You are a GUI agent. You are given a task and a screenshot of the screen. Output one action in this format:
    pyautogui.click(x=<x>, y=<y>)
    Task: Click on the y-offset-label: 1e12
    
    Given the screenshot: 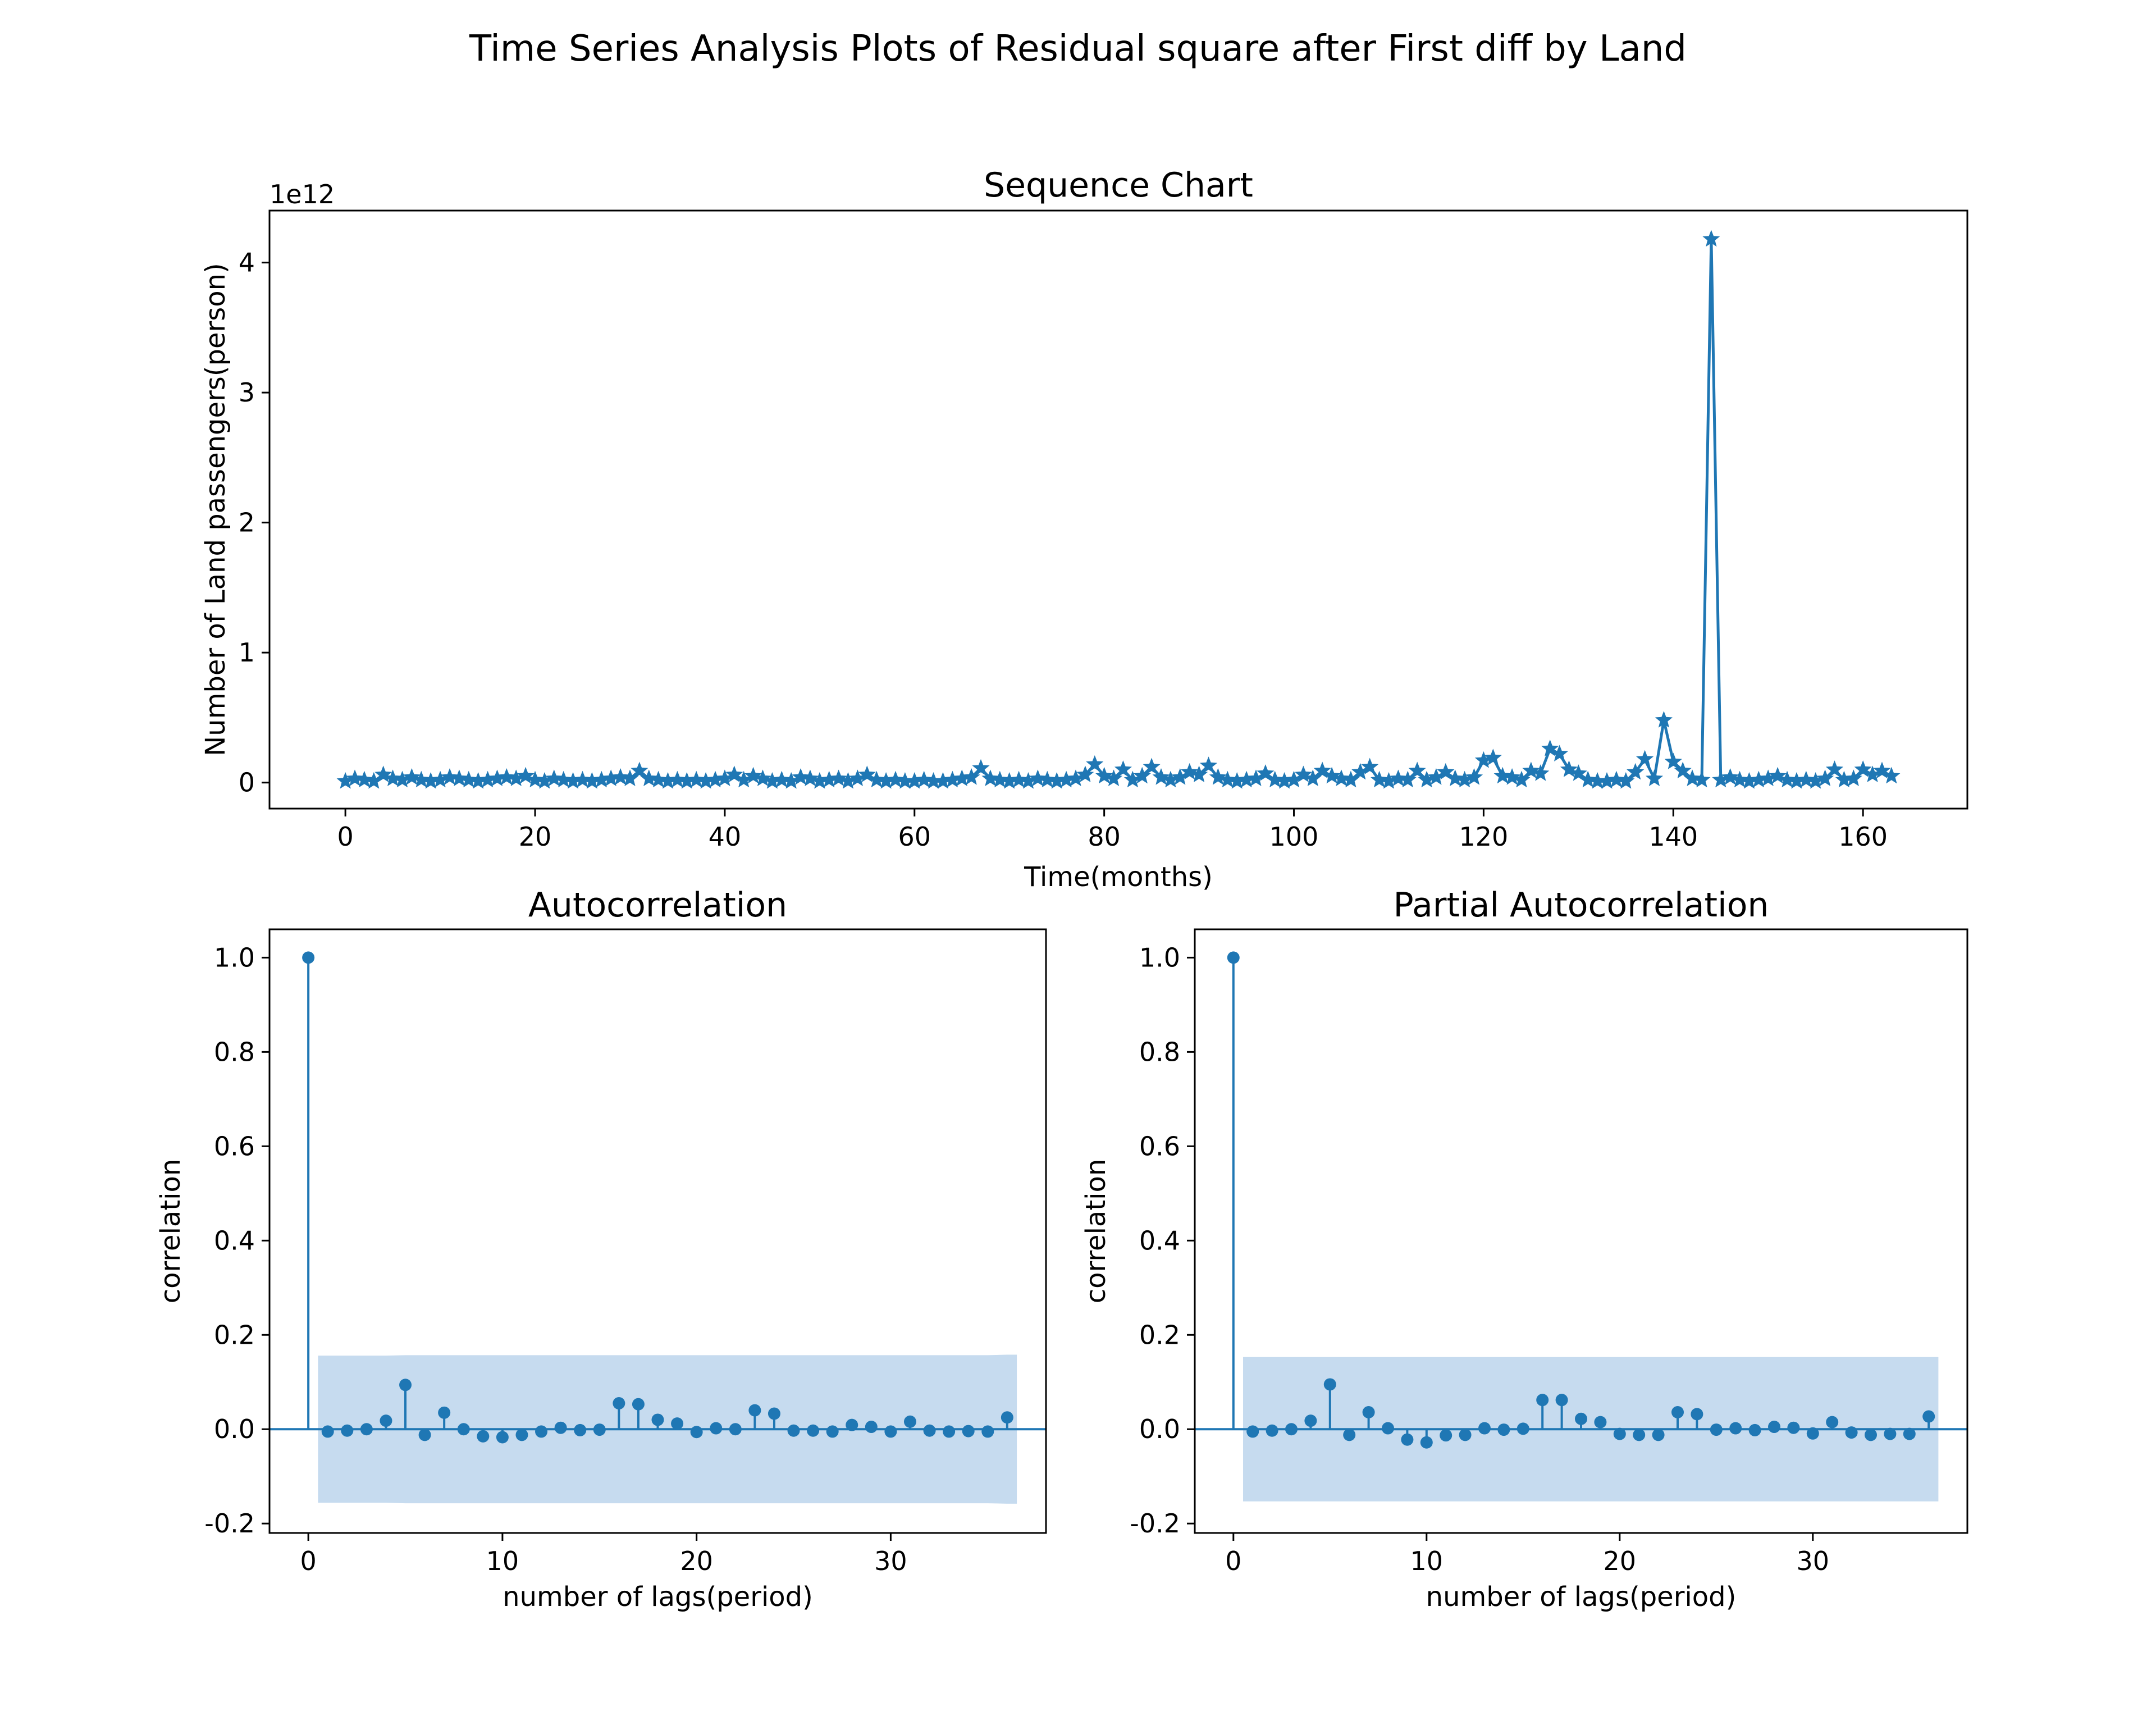 What is the action you would take?
    pyautogui.click(x=302, y=194)
    